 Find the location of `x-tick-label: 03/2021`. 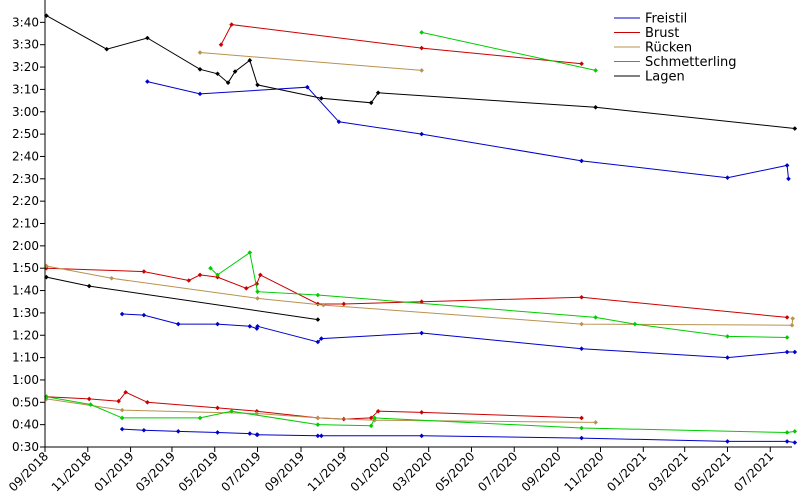

x-tick-label: 03/2021 is located at coordinates (668, 471).